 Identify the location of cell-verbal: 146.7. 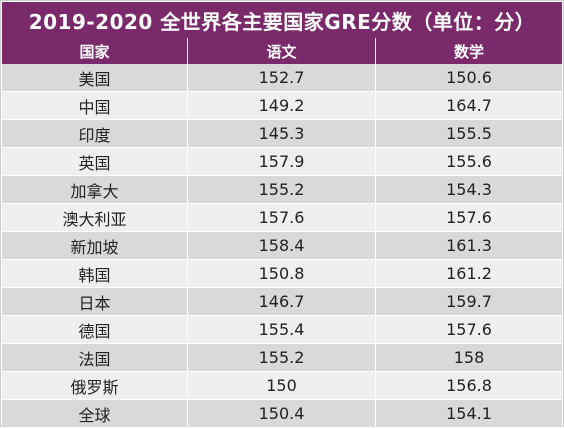
(282, 301).